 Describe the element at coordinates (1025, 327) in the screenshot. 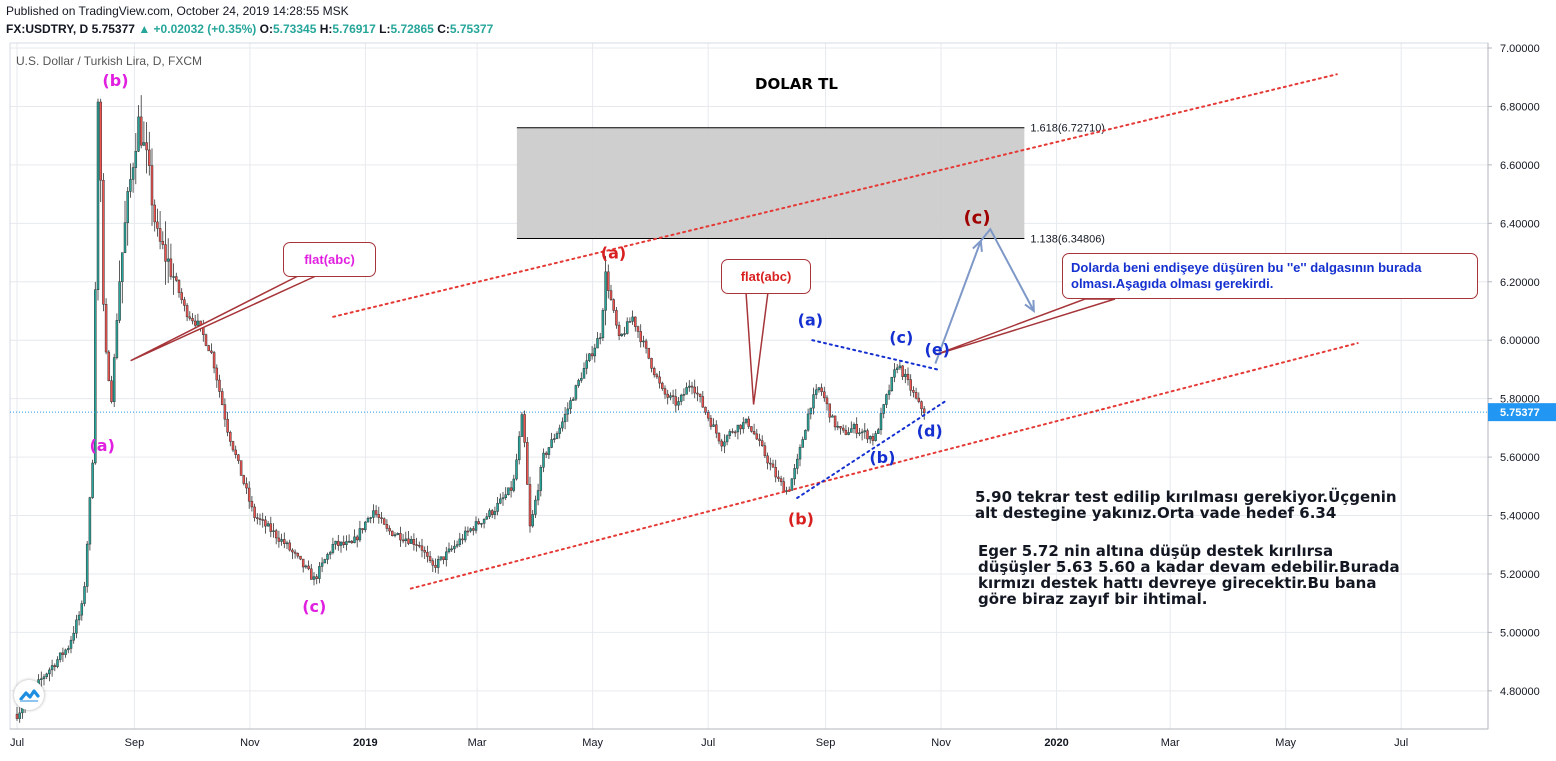

I see `callout-tail` at that location.